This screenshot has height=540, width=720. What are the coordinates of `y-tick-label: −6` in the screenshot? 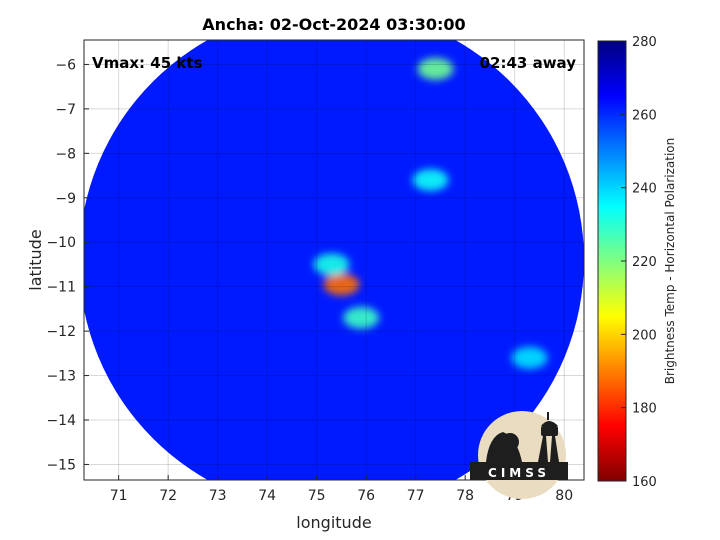 It's located at (65, 65).